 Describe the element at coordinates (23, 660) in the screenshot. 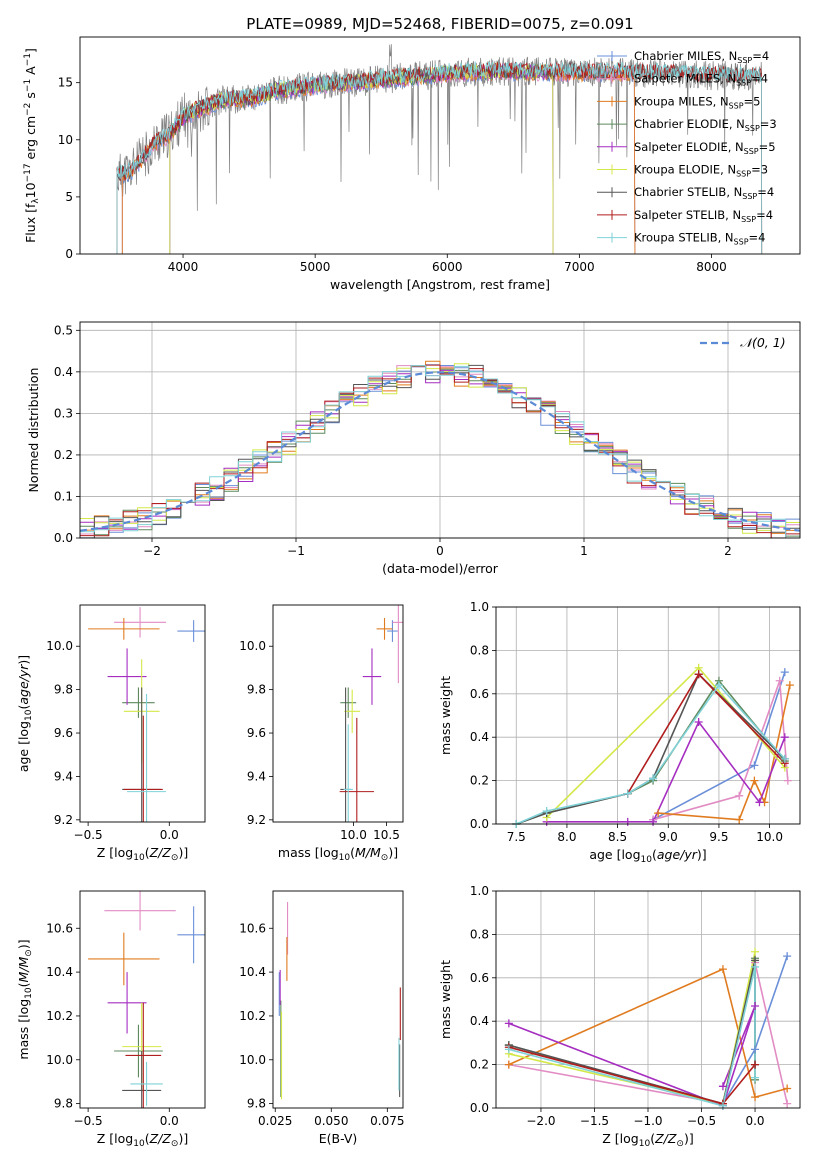

I see `age-vs-Z-ylabel-part: )]` at that location.